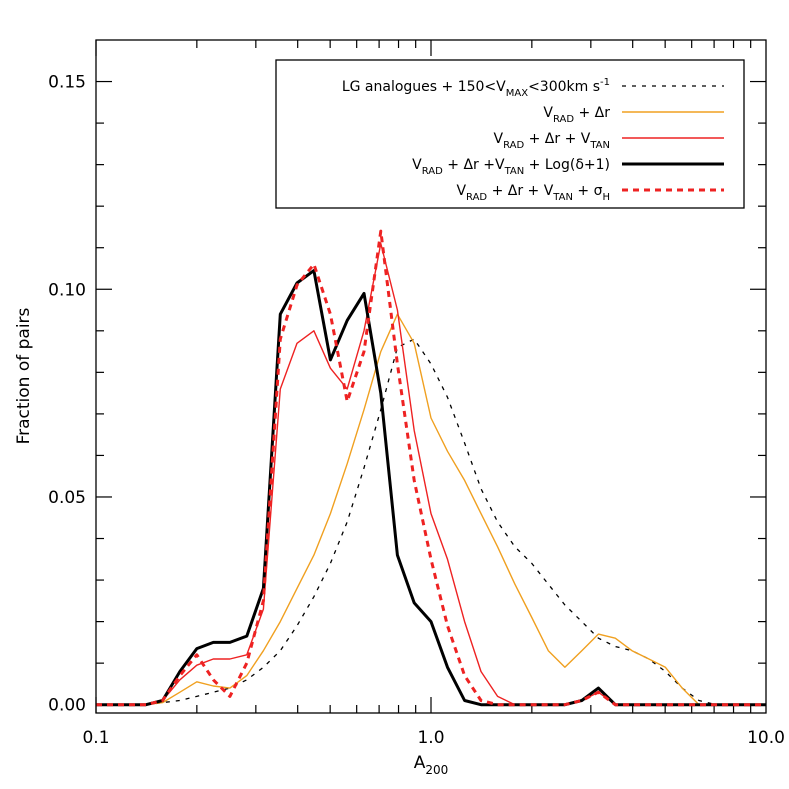  I want to click on x-tick-label: 0.1, so click(95, 738).